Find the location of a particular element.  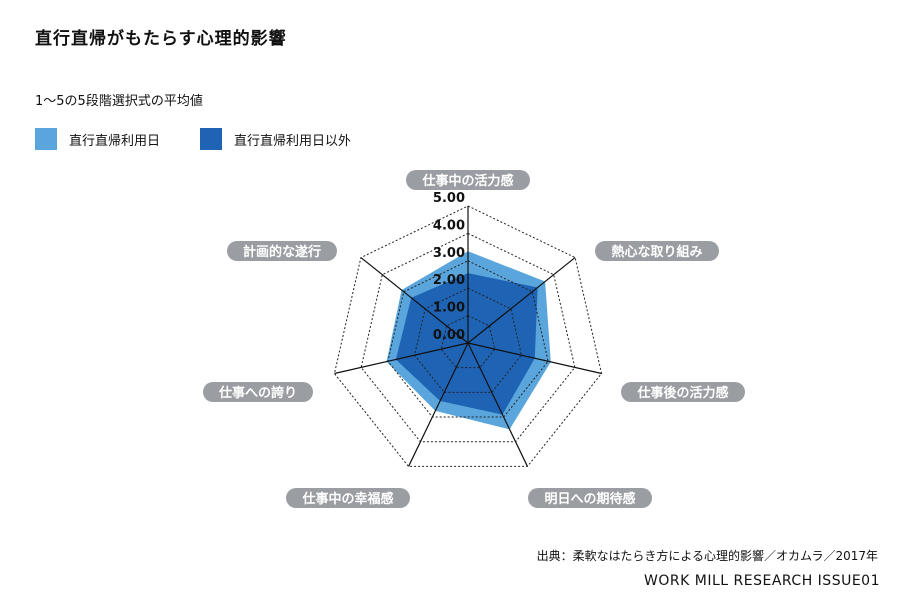

category-label-1: 仕事中の活力感 is located at coordinates (467, 181).